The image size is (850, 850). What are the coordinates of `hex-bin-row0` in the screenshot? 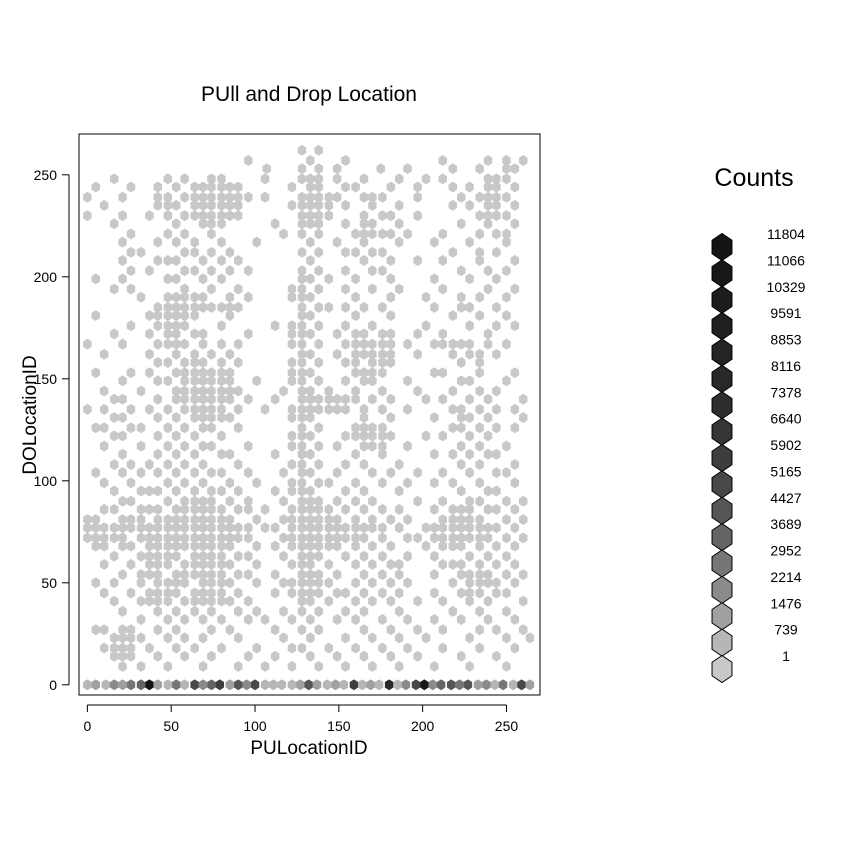 It's located at (441, 685).